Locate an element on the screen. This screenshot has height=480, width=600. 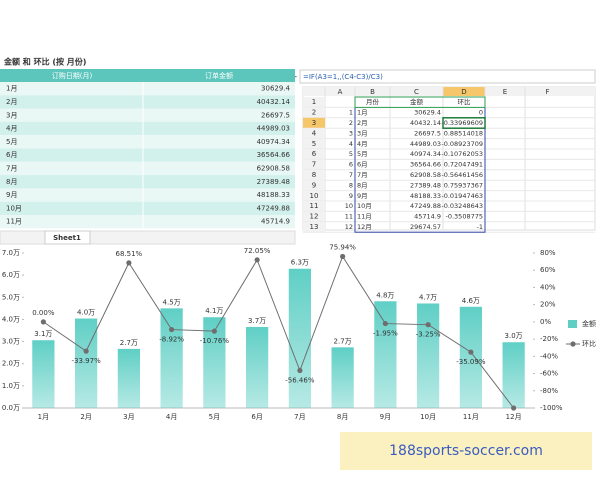
row-number: 1 is located at coordinates (314, 102).